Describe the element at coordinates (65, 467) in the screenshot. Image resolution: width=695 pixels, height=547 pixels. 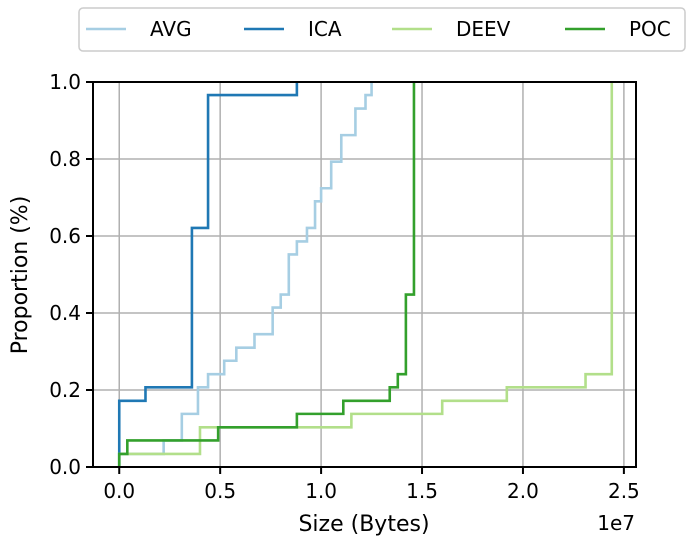
I see `y-tick-label: 0.0` at that location.